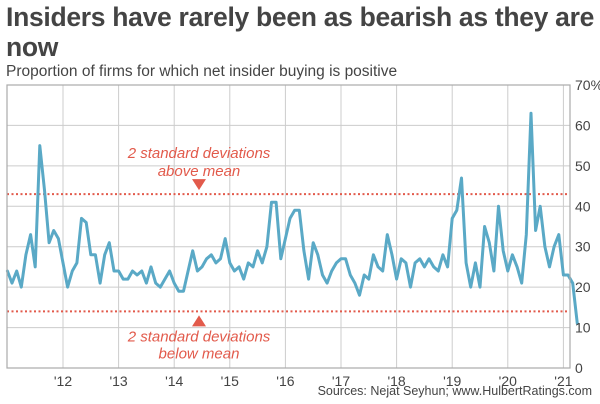 The image size is (600, 404). What do you see at coordinates (285, 381) in the screenshot?
I see `x-tick-label: '16` at bounding box center [285, 381].